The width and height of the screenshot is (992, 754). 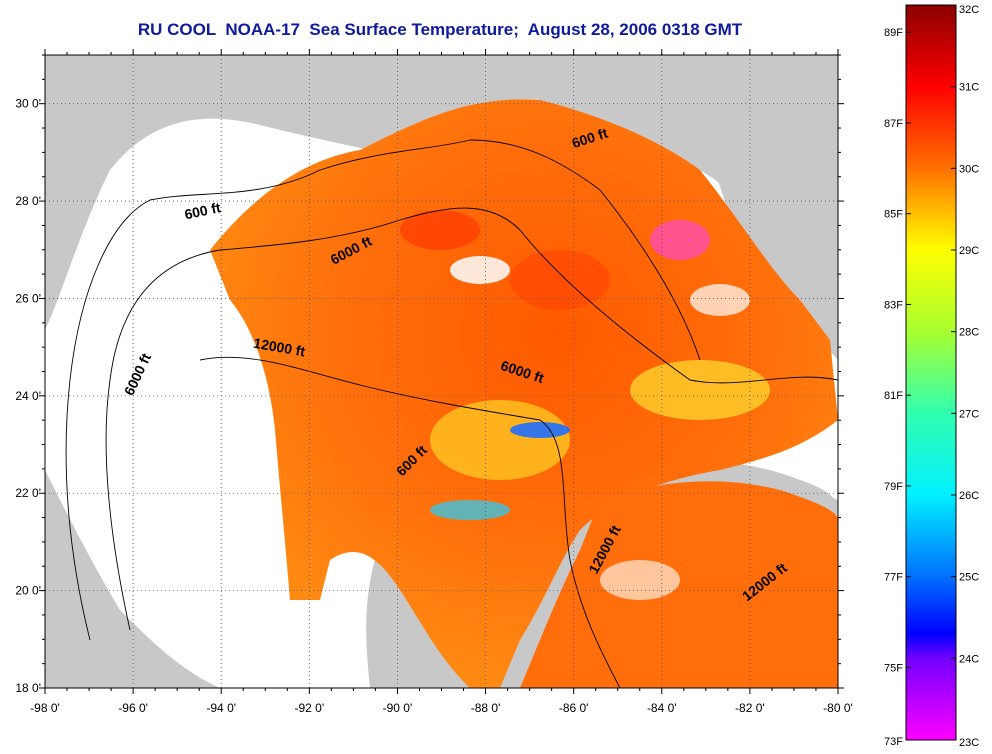 What do you see at coordinates (969, 251) in the screenshot?
I see `celsius-label: 29C` at bounding box center [969, 251].